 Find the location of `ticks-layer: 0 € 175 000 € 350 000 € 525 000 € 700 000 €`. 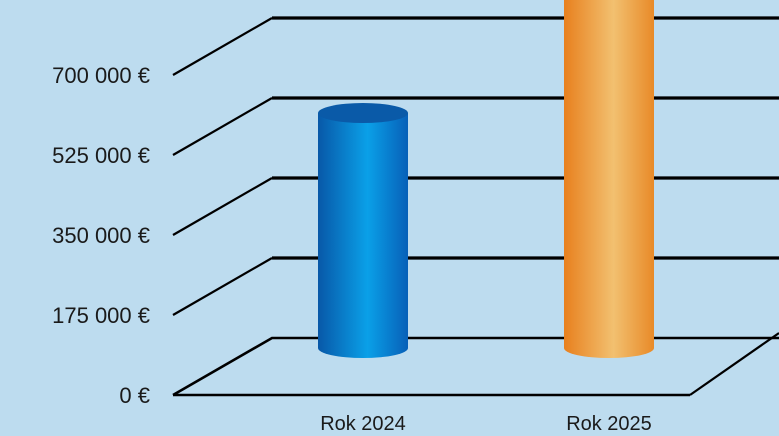

ticks-layer: 0 € 175 000 € 350 000 € 525 000 € 700 000 € is located at coordinates (101, 235).